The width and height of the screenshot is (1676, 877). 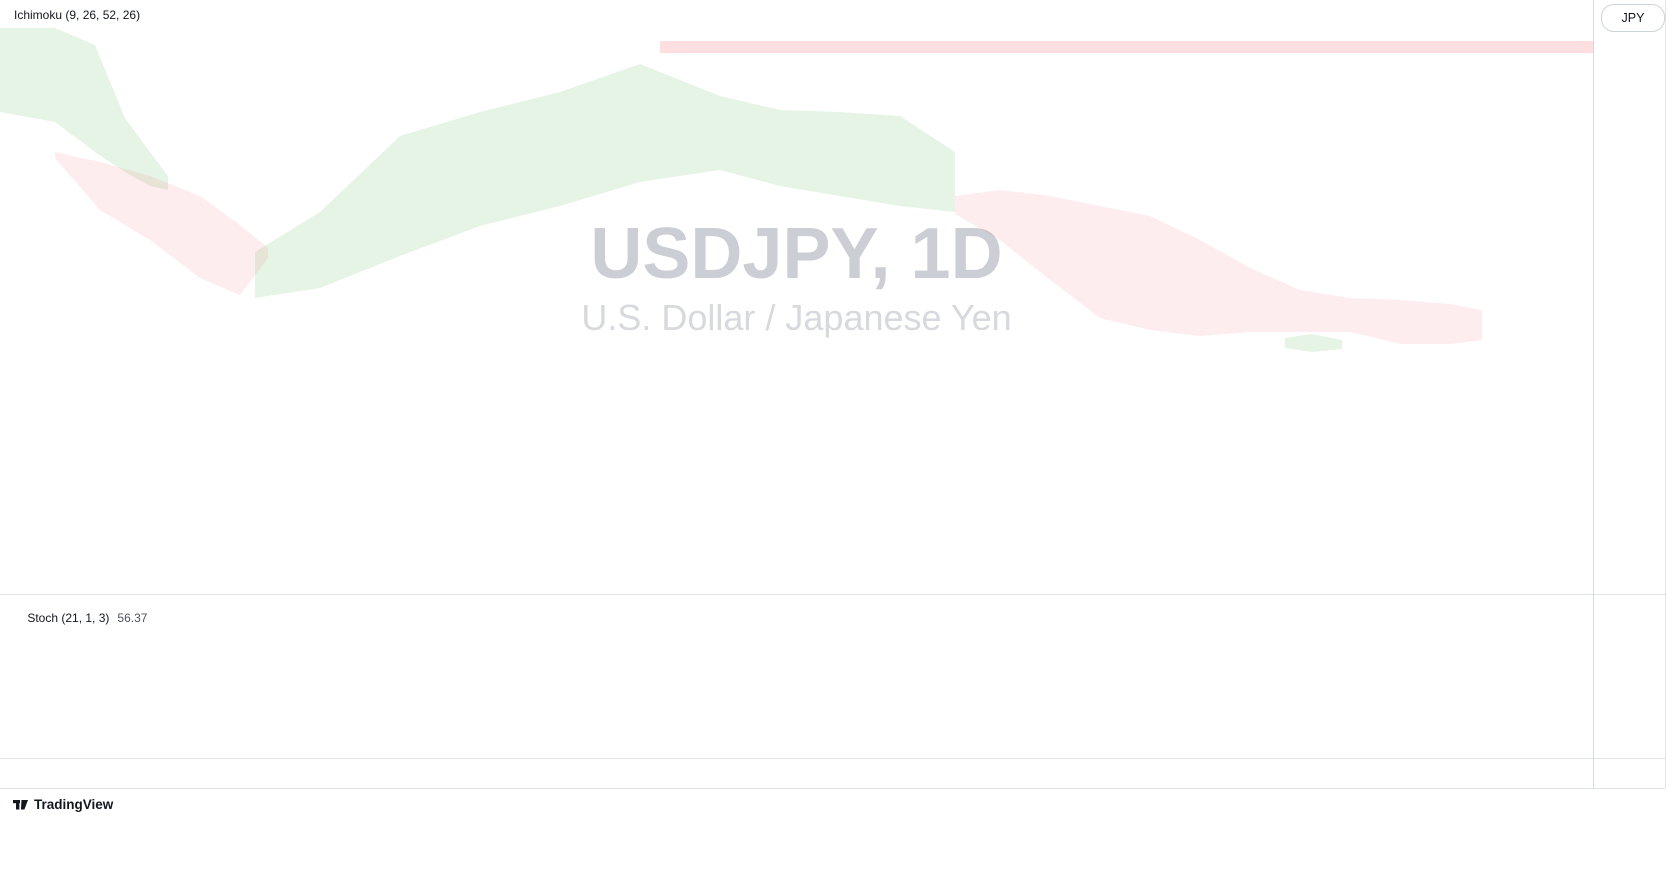 What do you see at coordinates (832, 594) in the screenshot?
I see `pane-separator` at bounding box center [832, 594].